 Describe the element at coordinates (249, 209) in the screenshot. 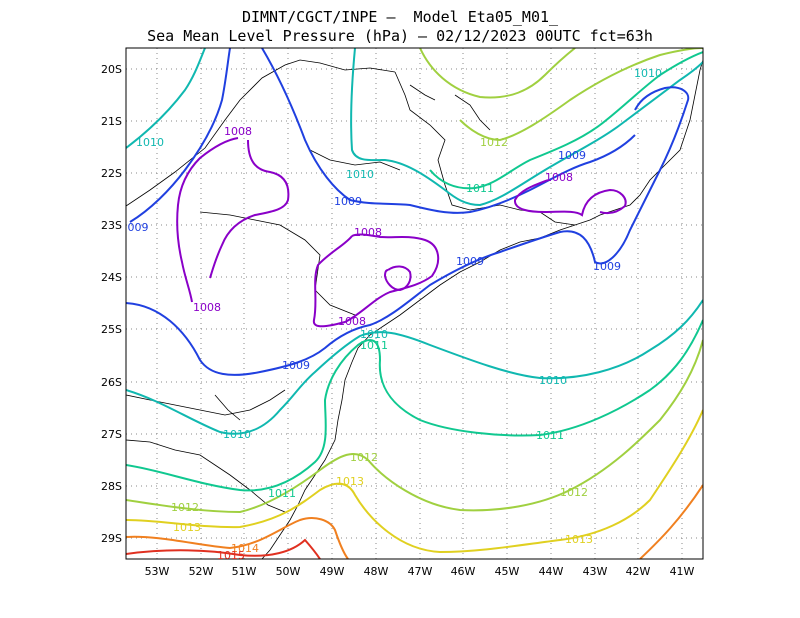

I see `isobar-1008-west2` at that location.